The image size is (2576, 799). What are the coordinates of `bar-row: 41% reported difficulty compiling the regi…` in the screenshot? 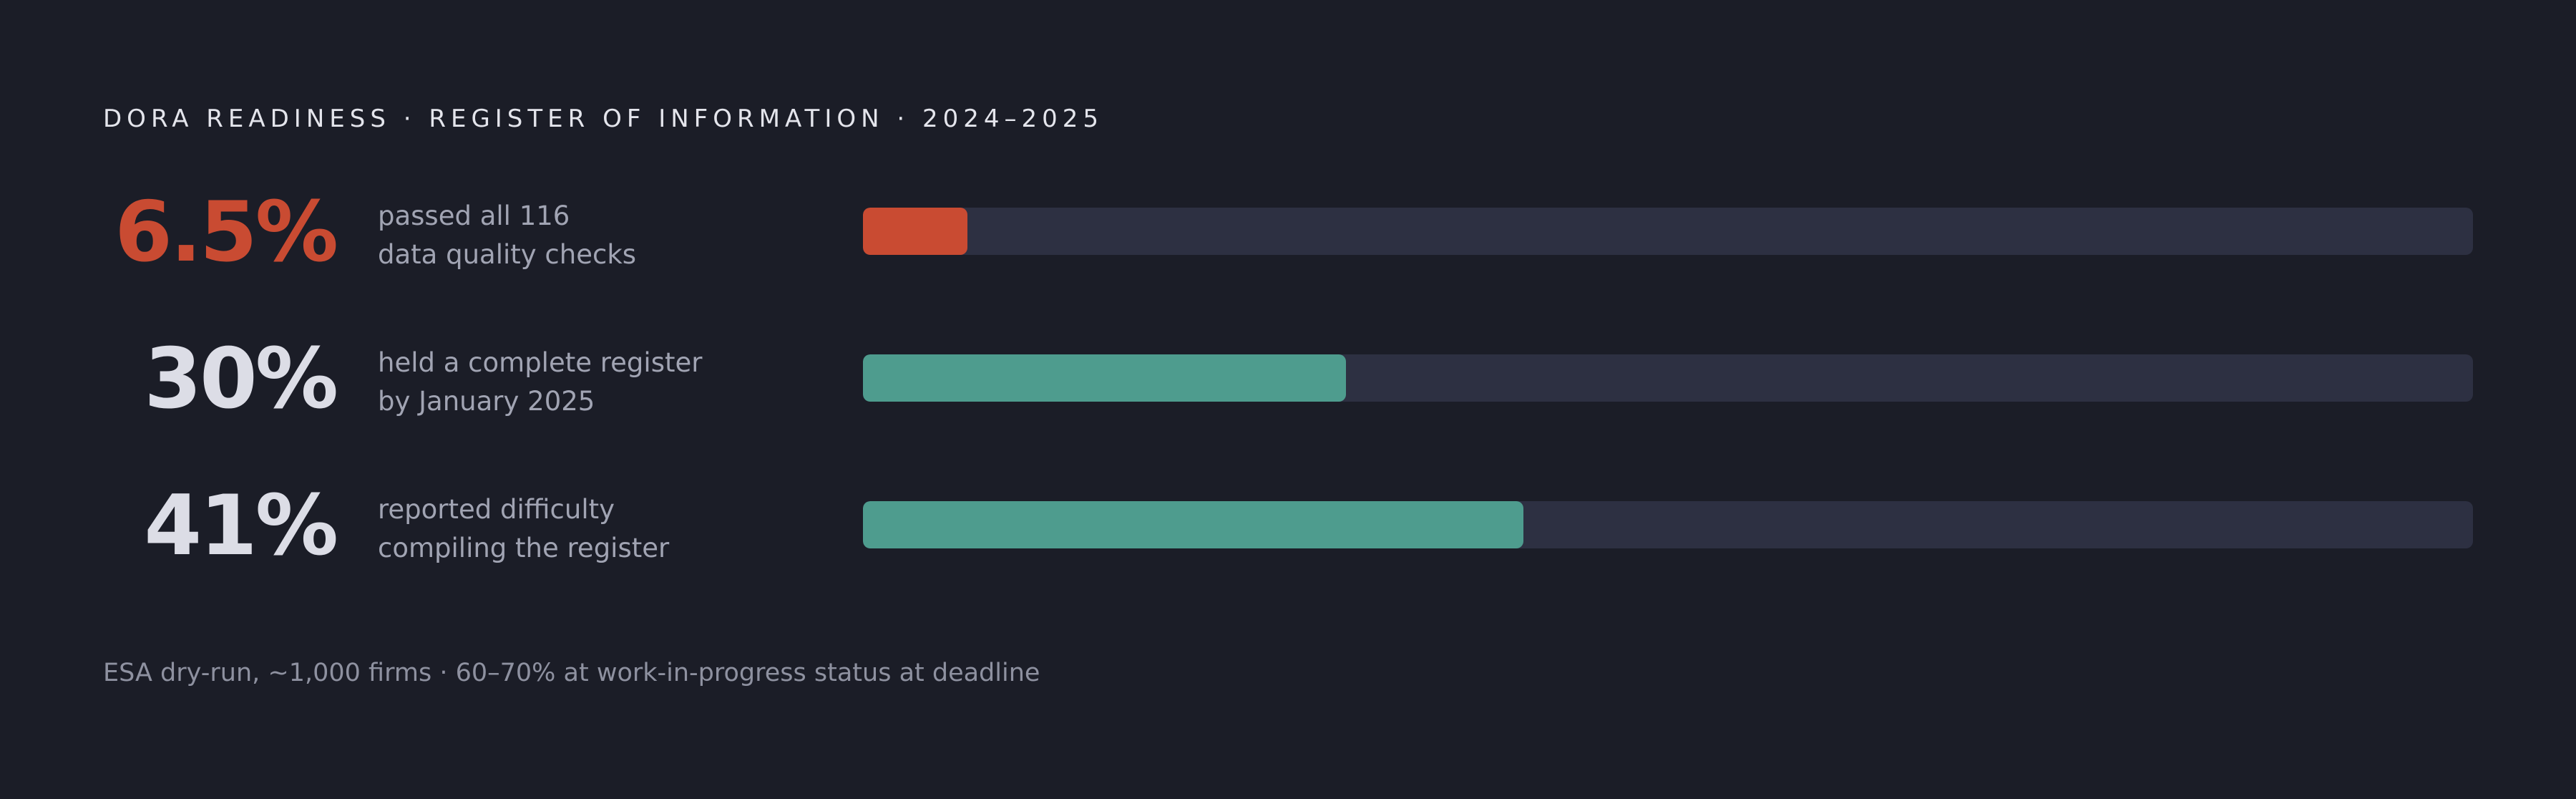 It's located at (1288, 526).